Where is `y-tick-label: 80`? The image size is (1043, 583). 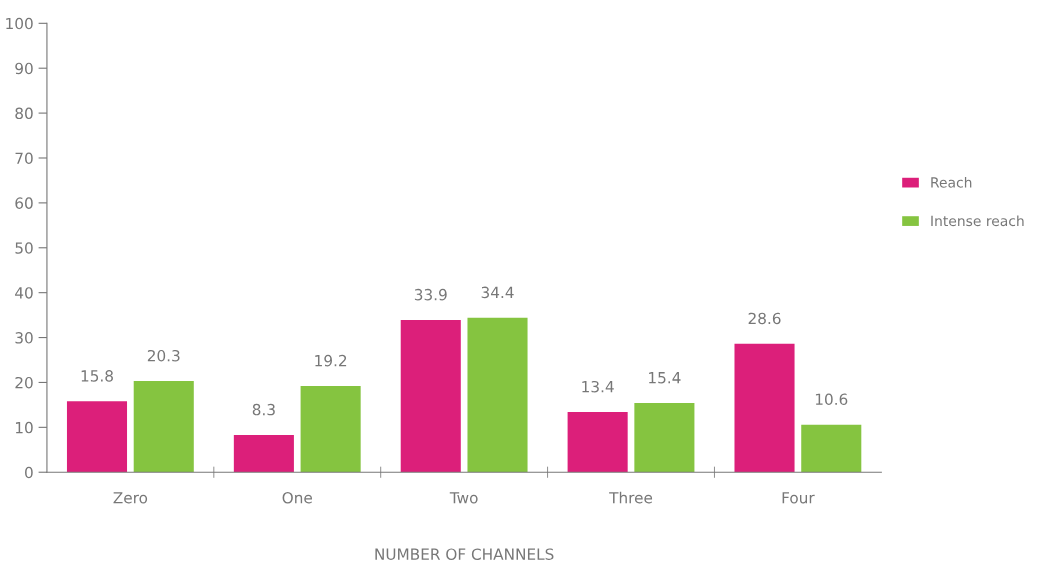 y-tick-label: 80 is located at coordinates (24, 113).